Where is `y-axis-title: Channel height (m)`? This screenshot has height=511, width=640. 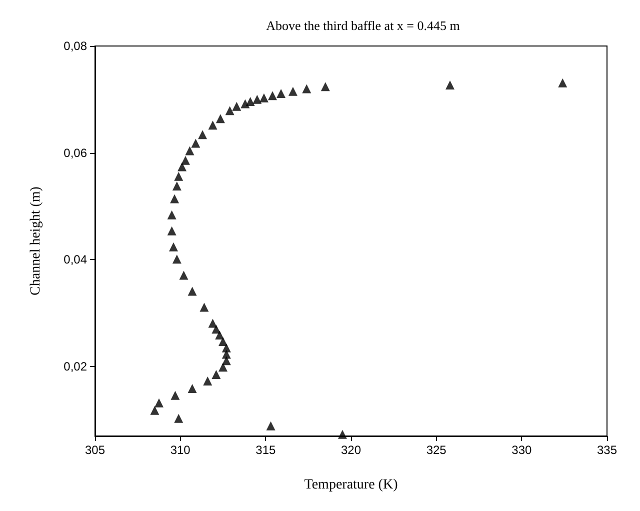 y-axis-title: Channel height (m) is located at coordinates (36, 241).